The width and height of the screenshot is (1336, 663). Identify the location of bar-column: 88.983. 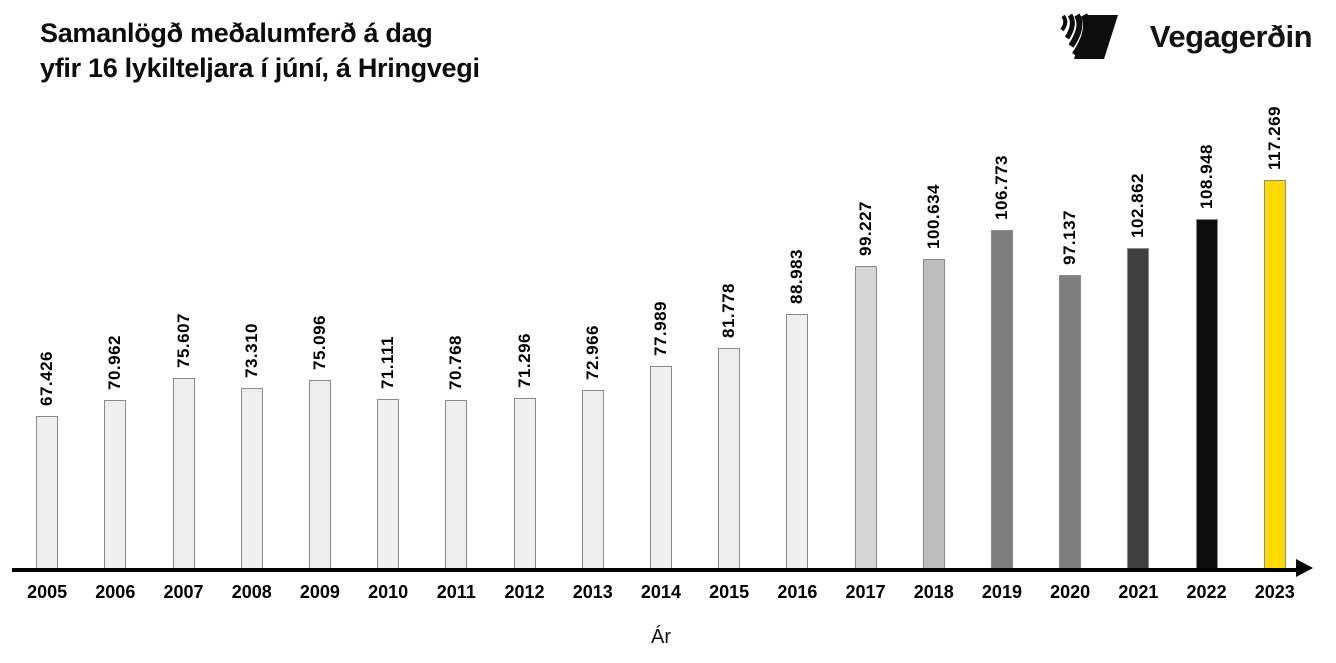
(797, 285).